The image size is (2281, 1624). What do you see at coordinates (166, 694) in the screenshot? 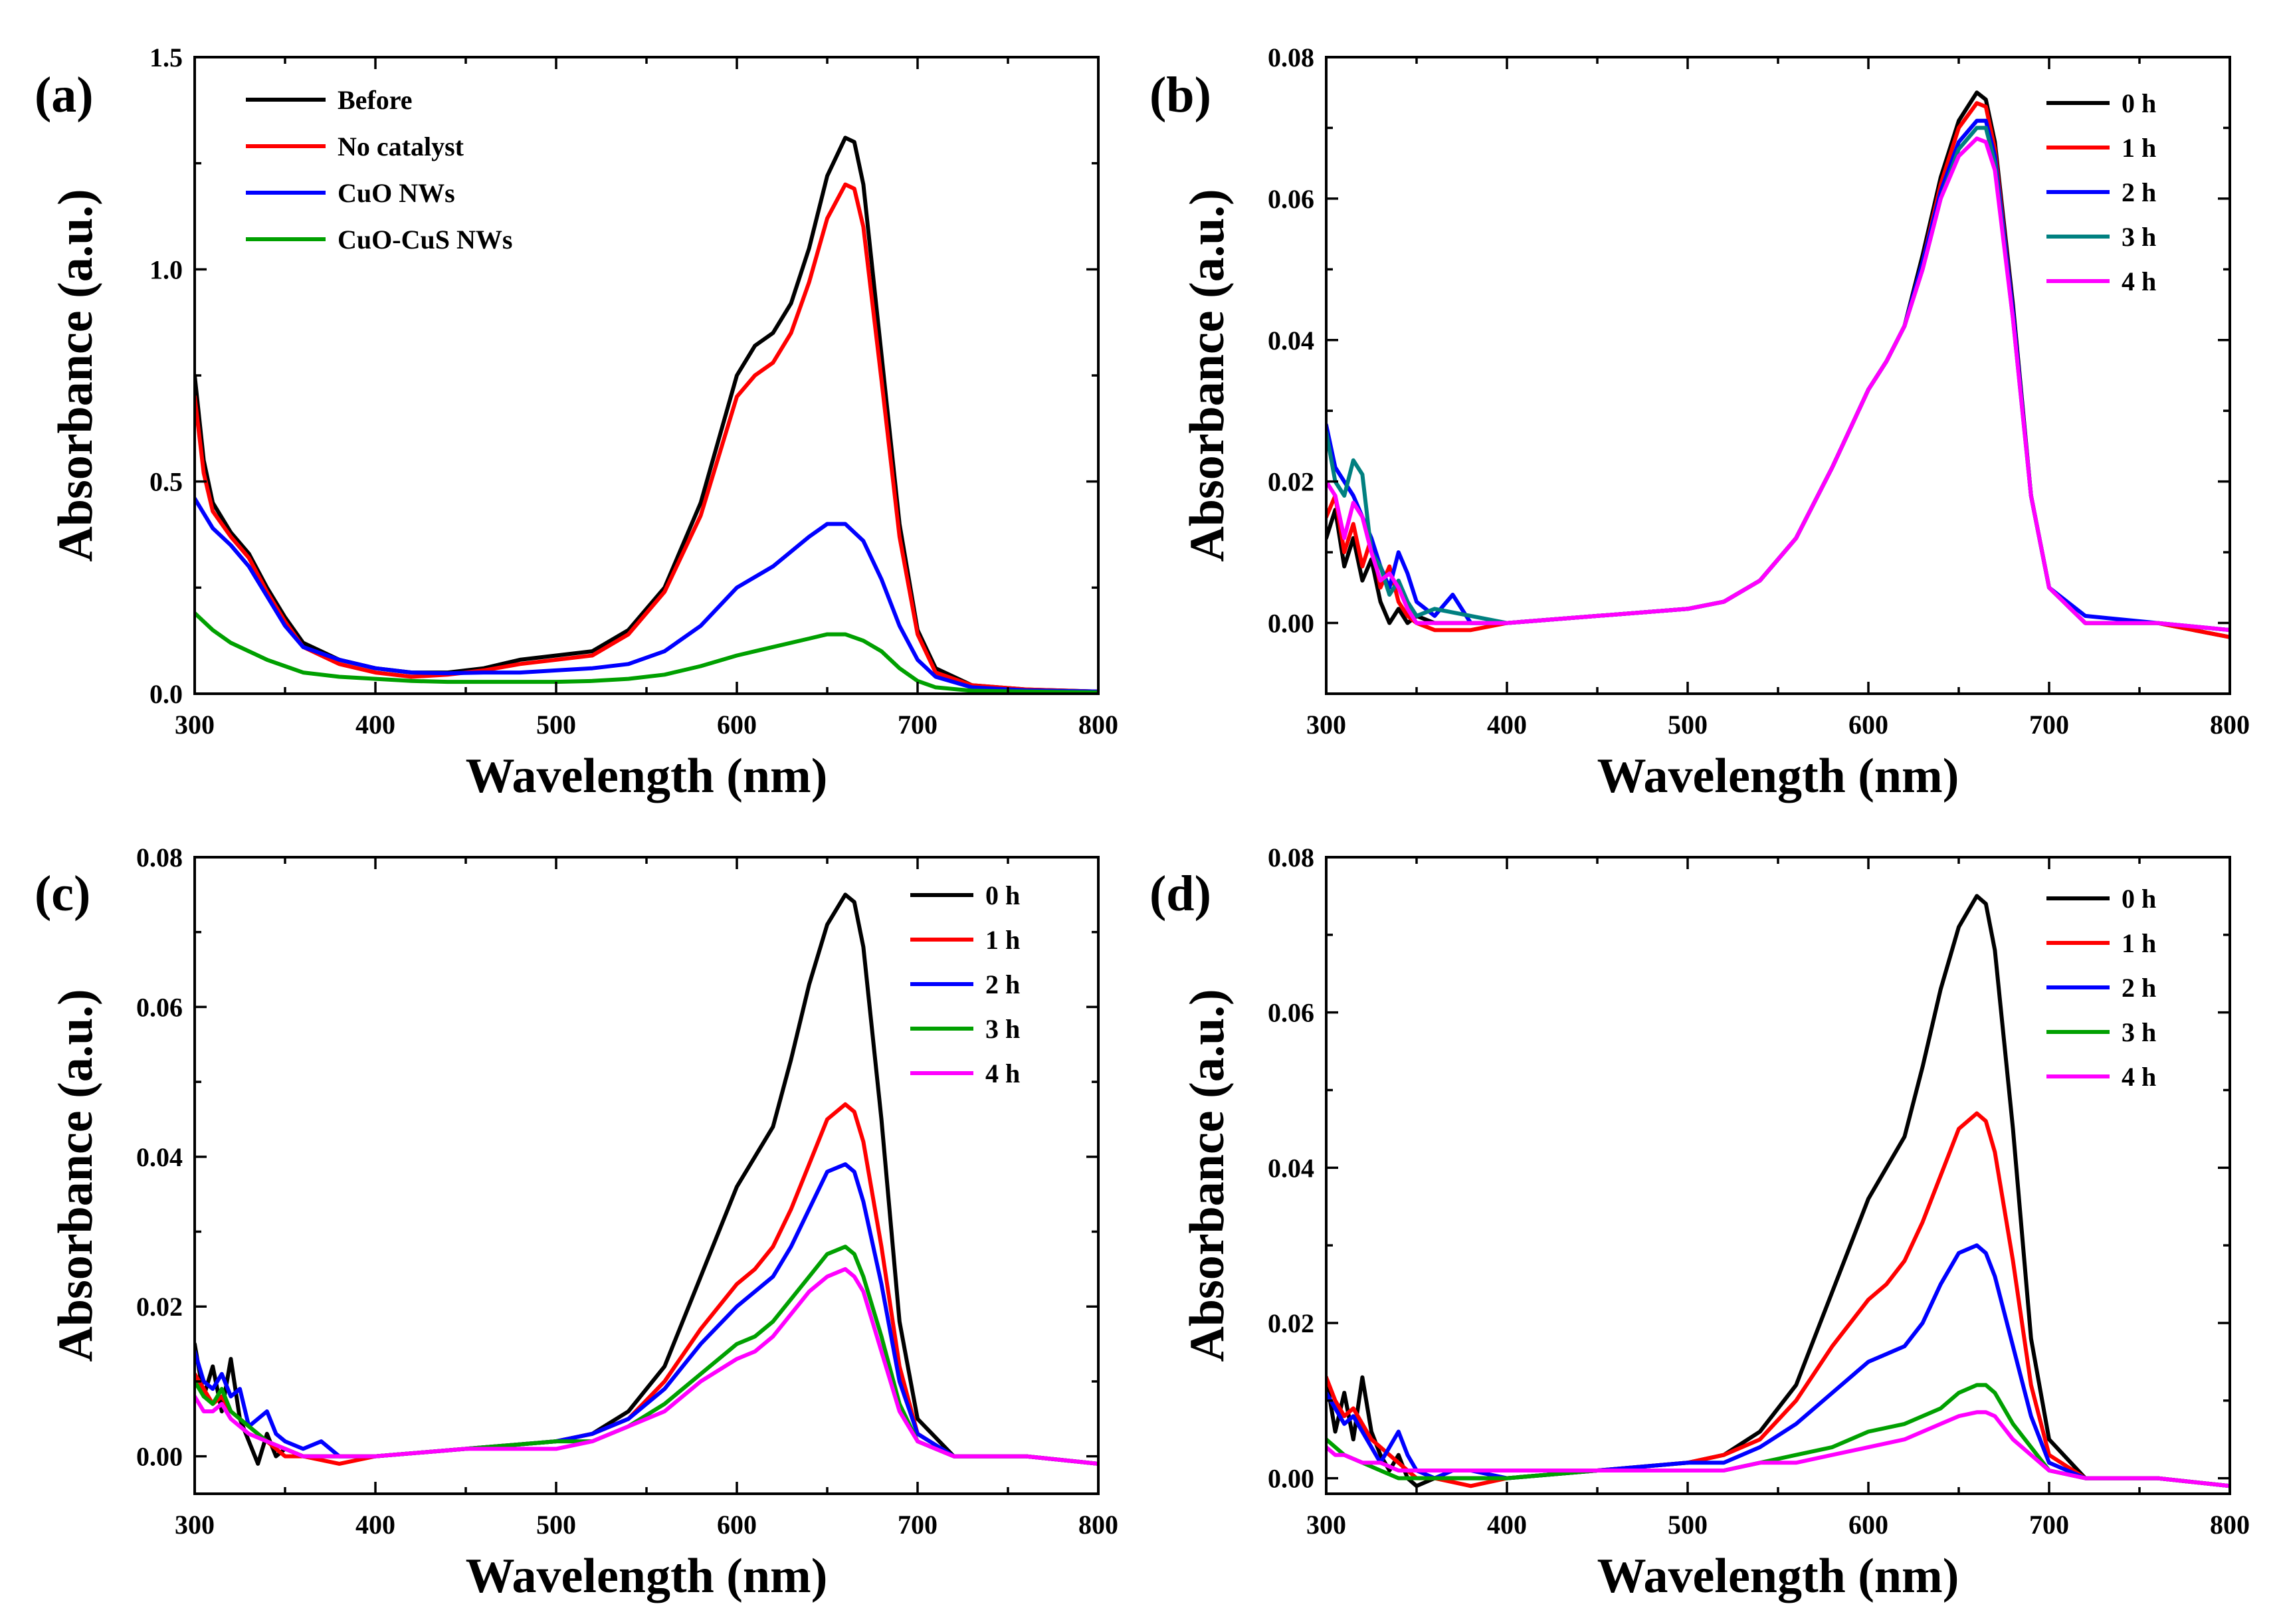
I see `y-tick-label: 0.0` at bounding box center [166, 694].